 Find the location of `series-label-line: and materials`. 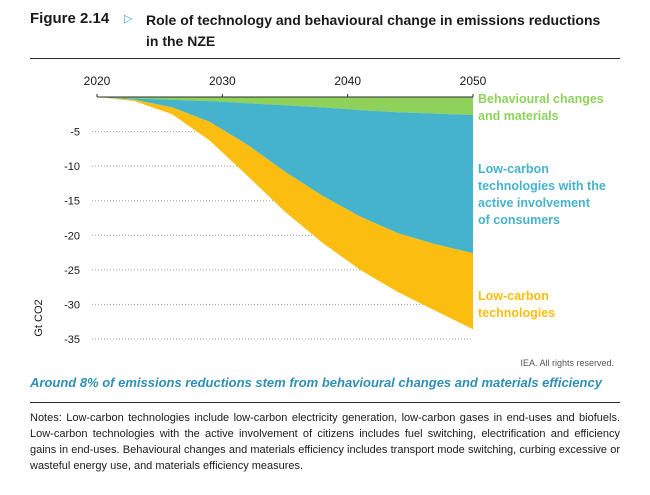

series-label-line: and materials is located at coordinates (518, 116).